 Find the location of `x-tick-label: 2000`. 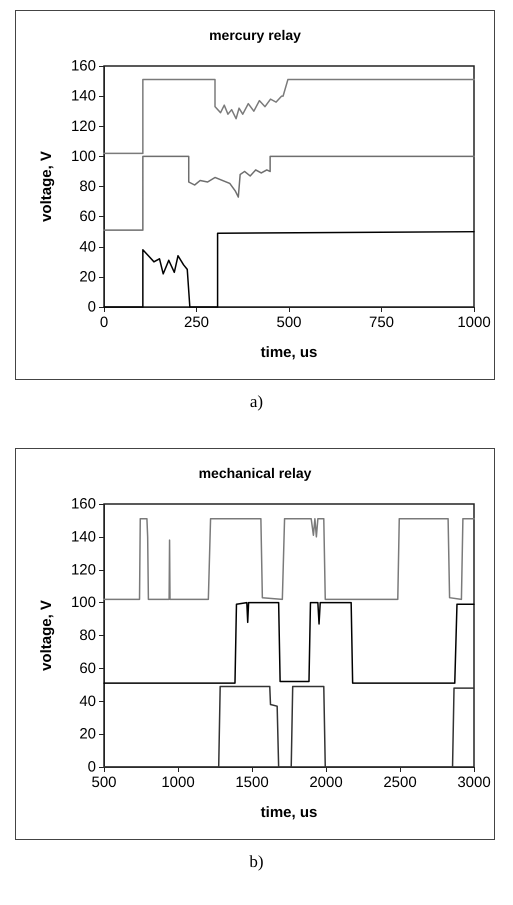

x-tick-label: 2000 is located at coordinates (326, 782).